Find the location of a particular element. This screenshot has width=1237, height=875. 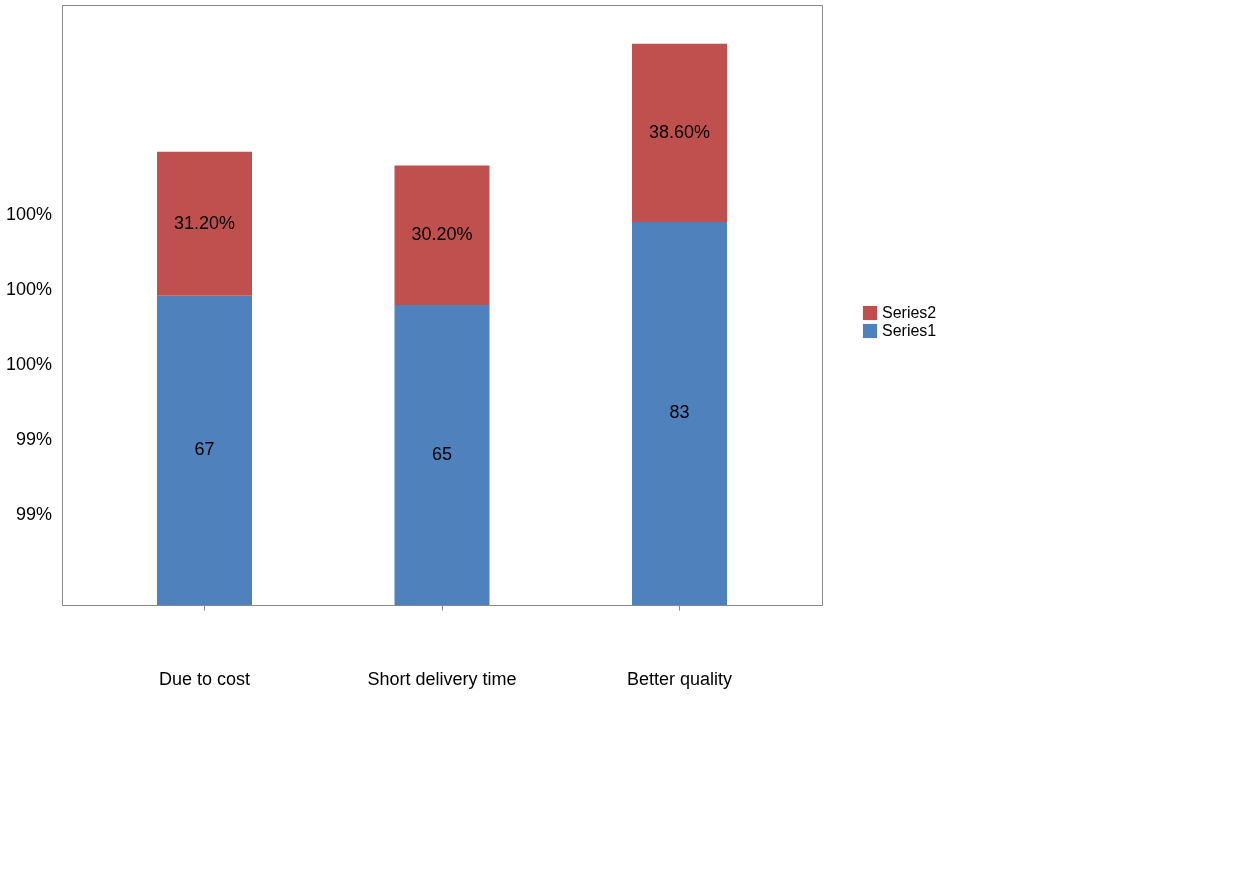

data-label: 38.60% is located at coordinates (679, 131).